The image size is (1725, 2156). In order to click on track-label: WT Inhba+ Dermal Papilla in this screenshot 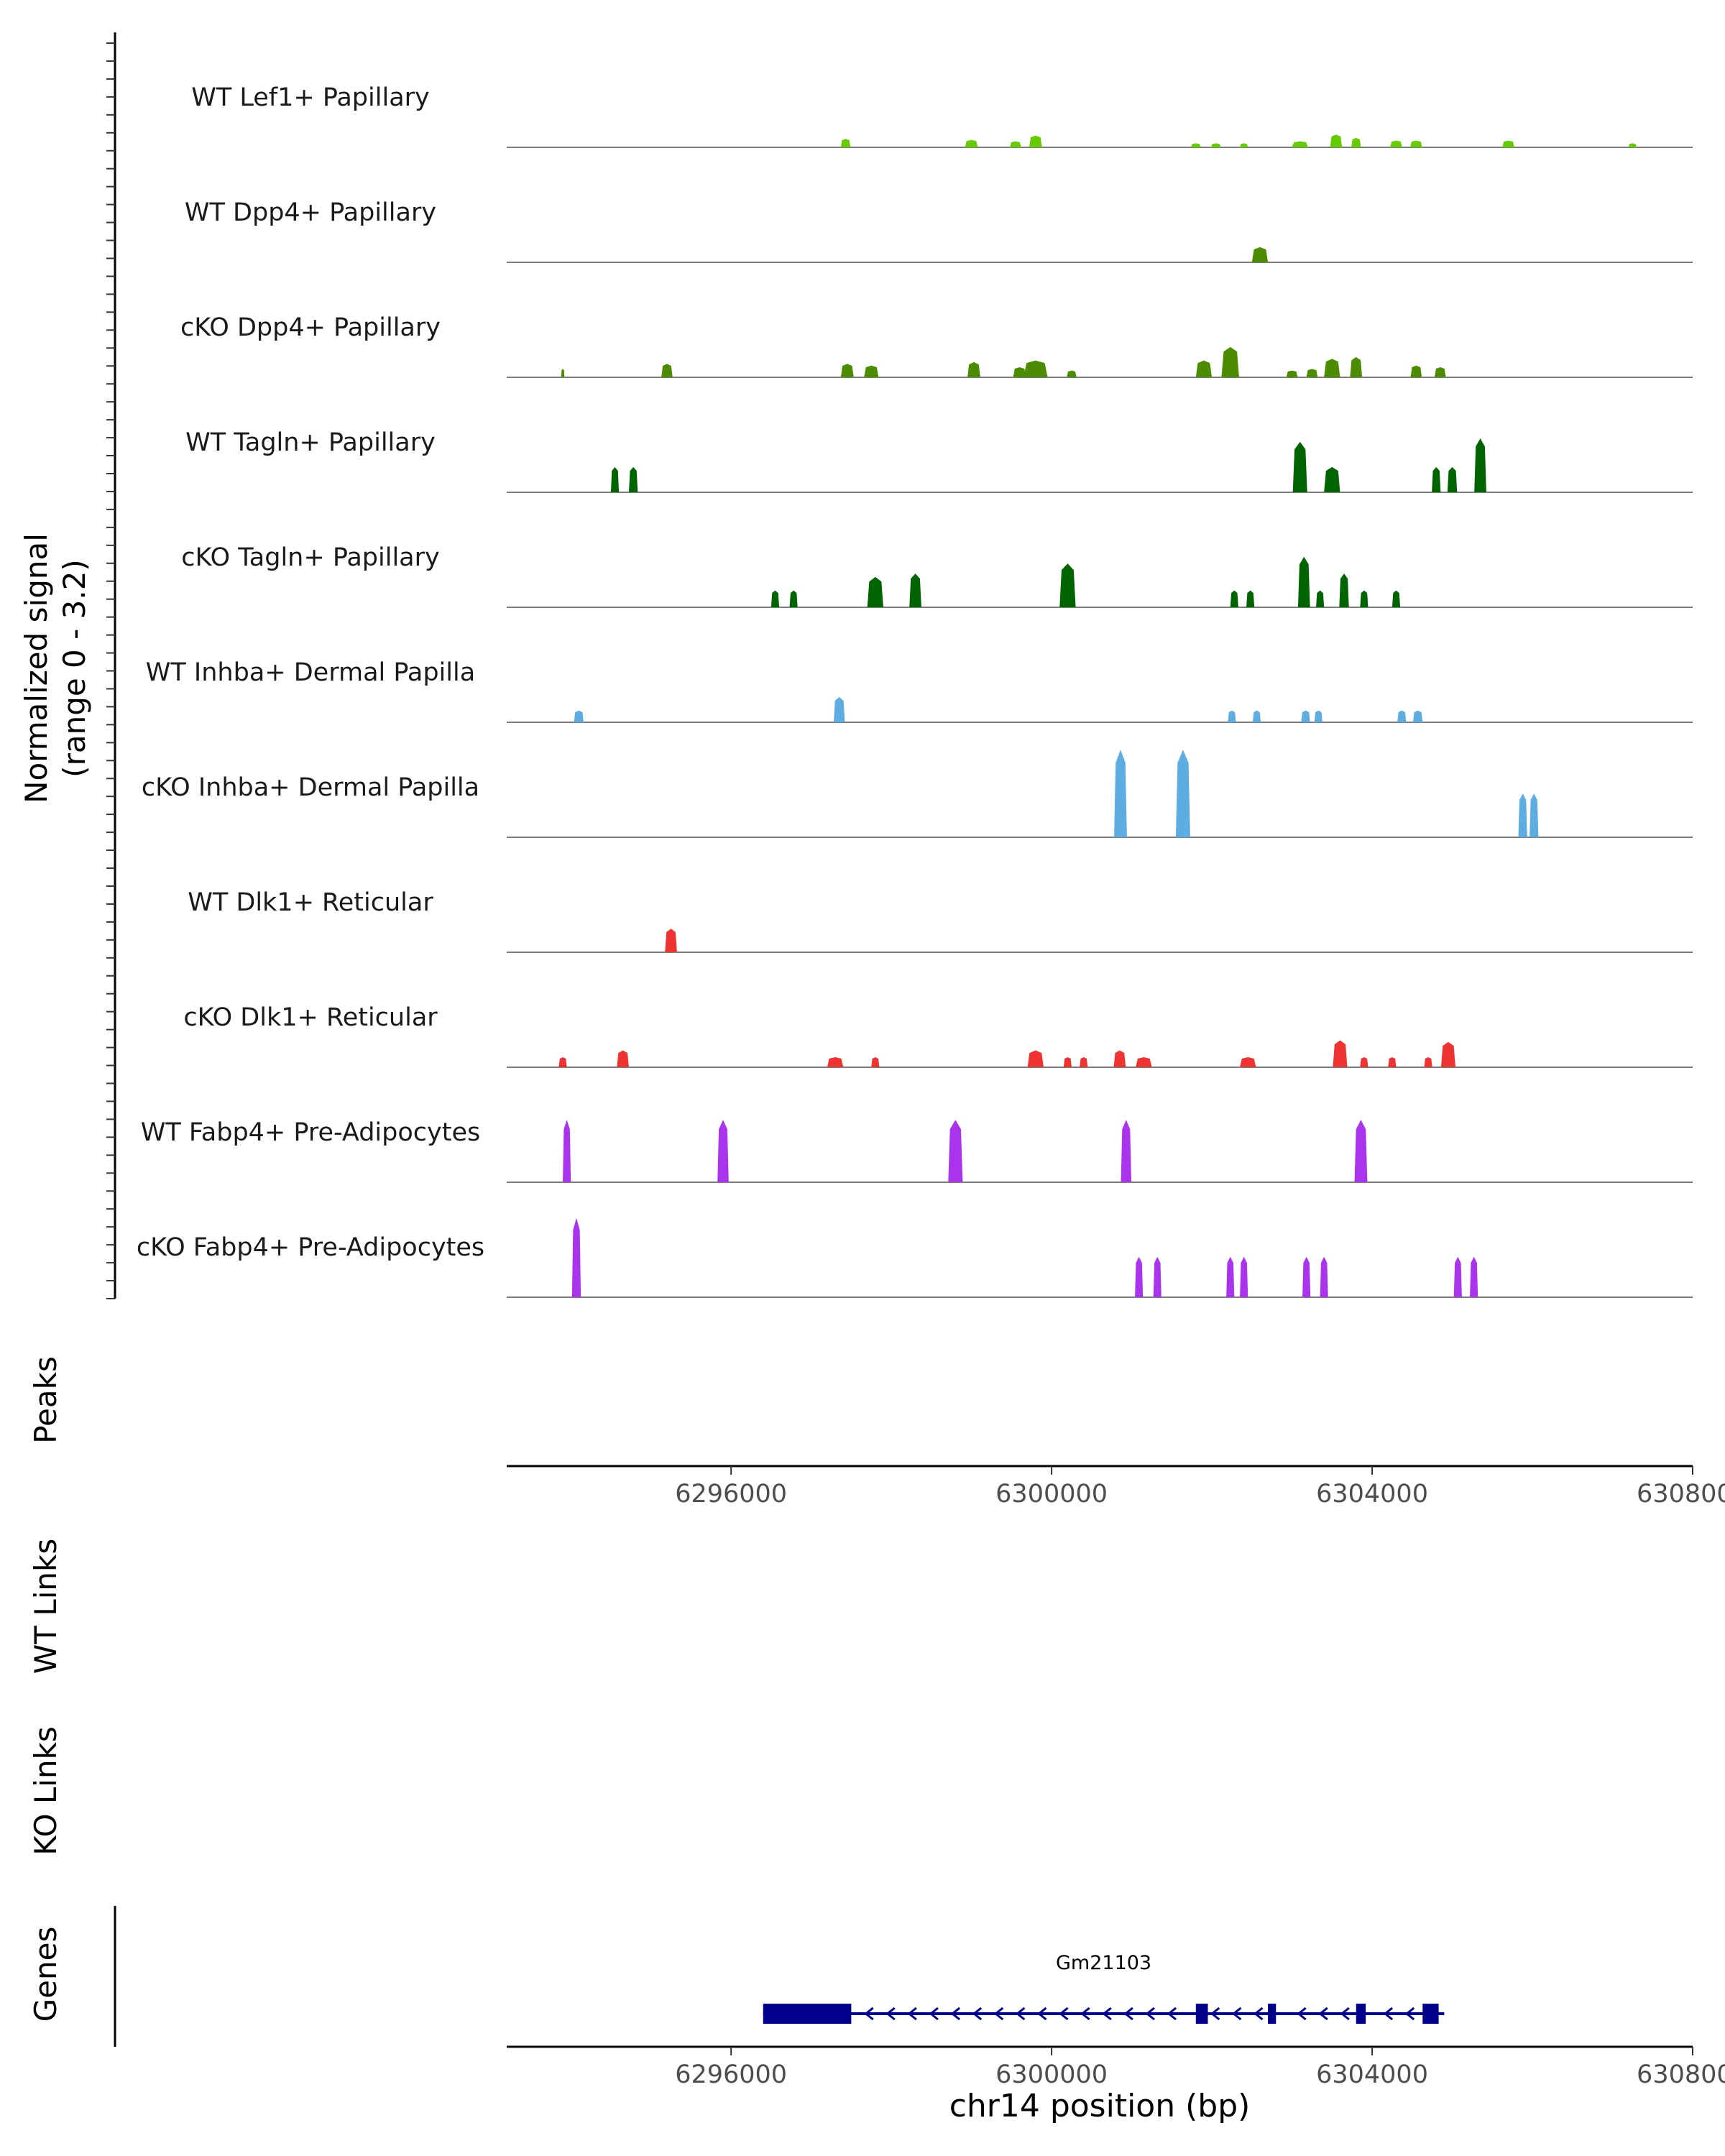, I will do `click(310, 673)`.